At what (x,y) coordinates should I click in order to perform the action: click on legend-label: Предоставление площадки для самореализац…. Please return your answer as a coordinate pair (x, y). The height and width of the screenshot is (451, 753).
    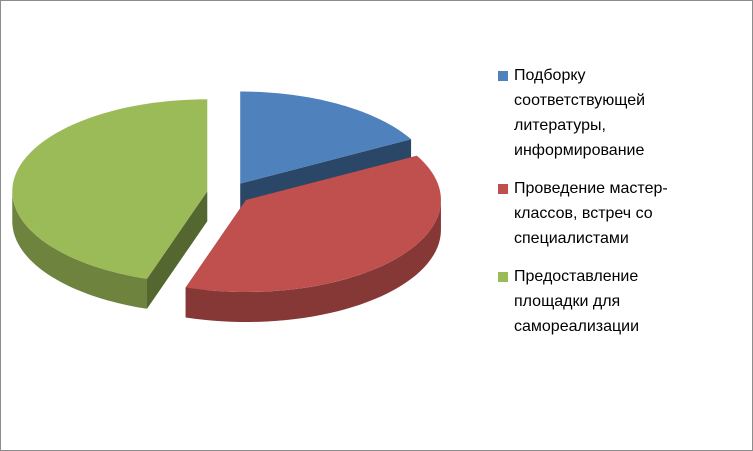
    Looking at the image, I should click on (577, 301).